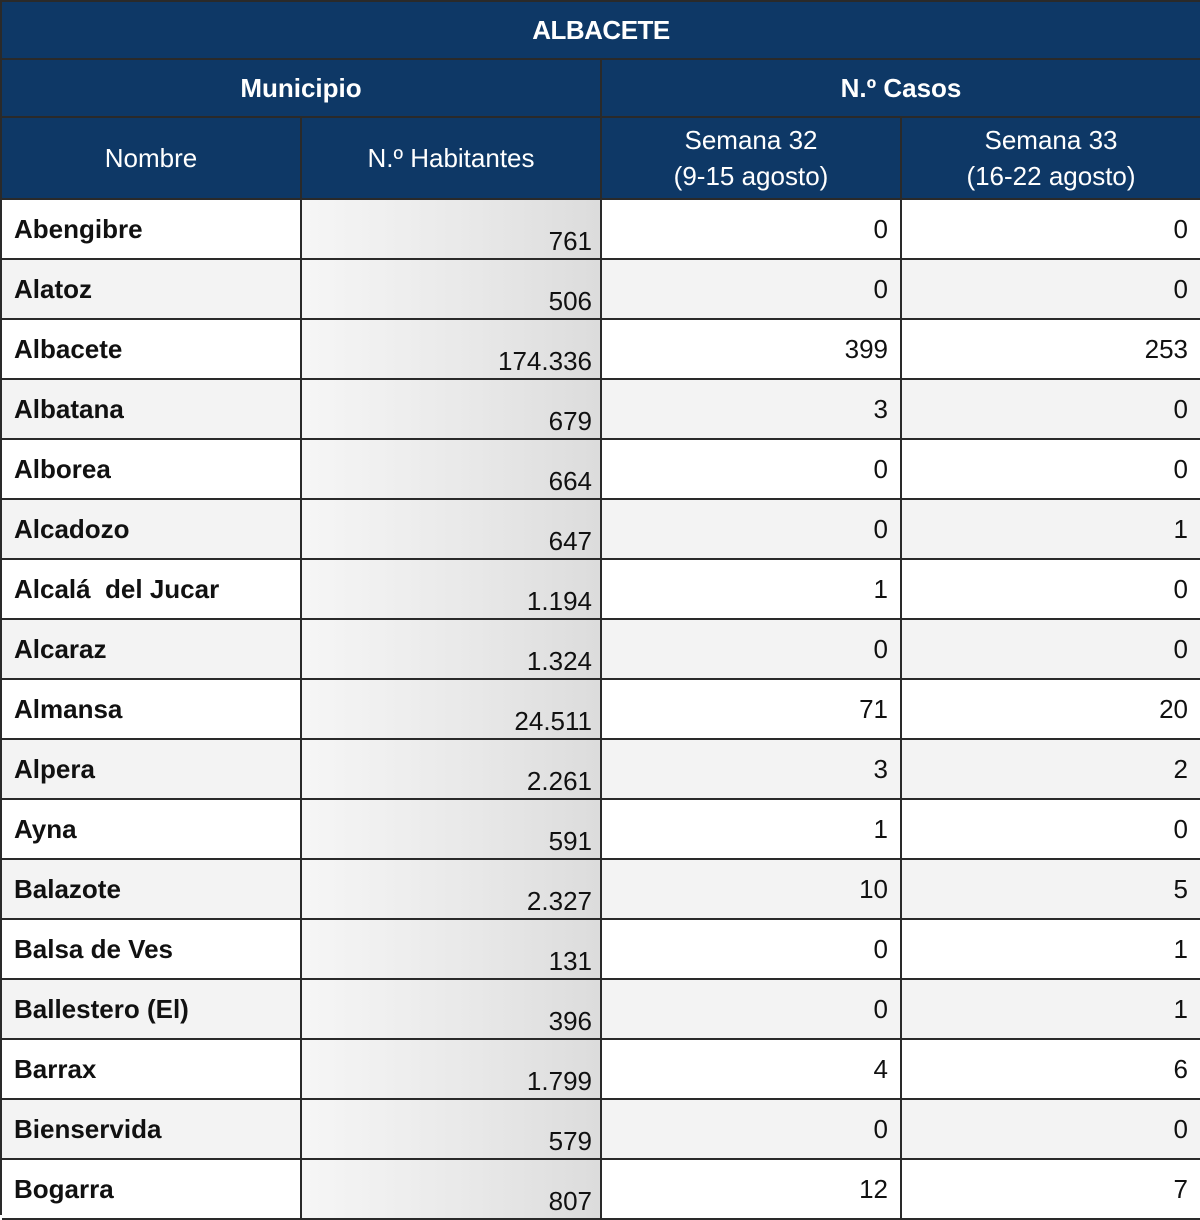  What do you see at coordinates (452, 1189) in the screenshot?
I see `habitantes-value: 807` at bounding box center [452, 1189].